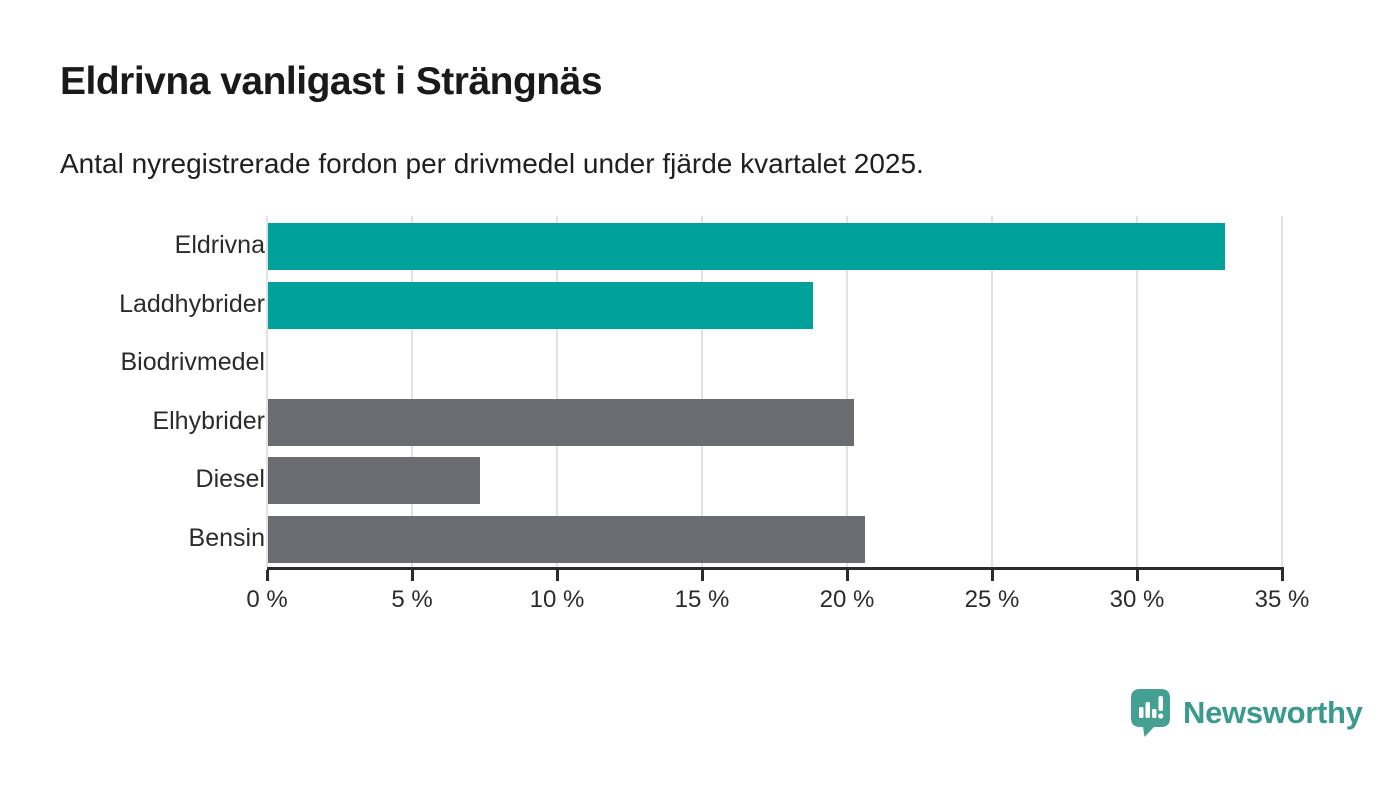 The image size is (1400, 793). What do you see at coordinates (567, 539) in the screenshot?
I see `bar-bensin` at bounding box center [567, 539].